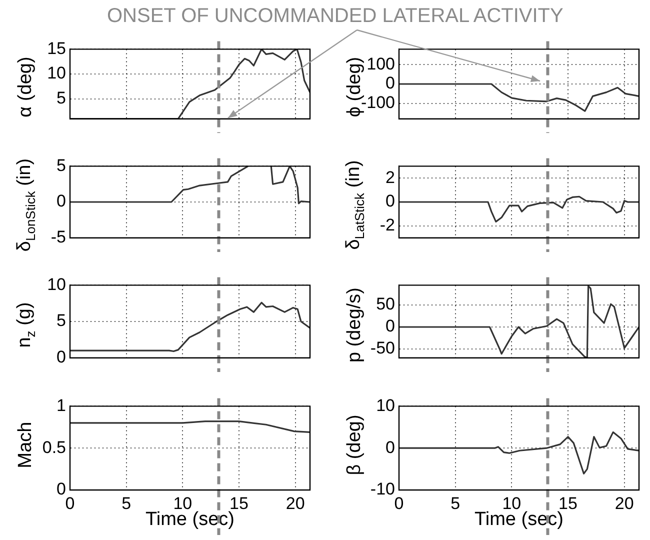  What do you see at coordinates (382, 489) in the screenshot?
I see `y-tick-label: -10` at bounding box center [382, 489].